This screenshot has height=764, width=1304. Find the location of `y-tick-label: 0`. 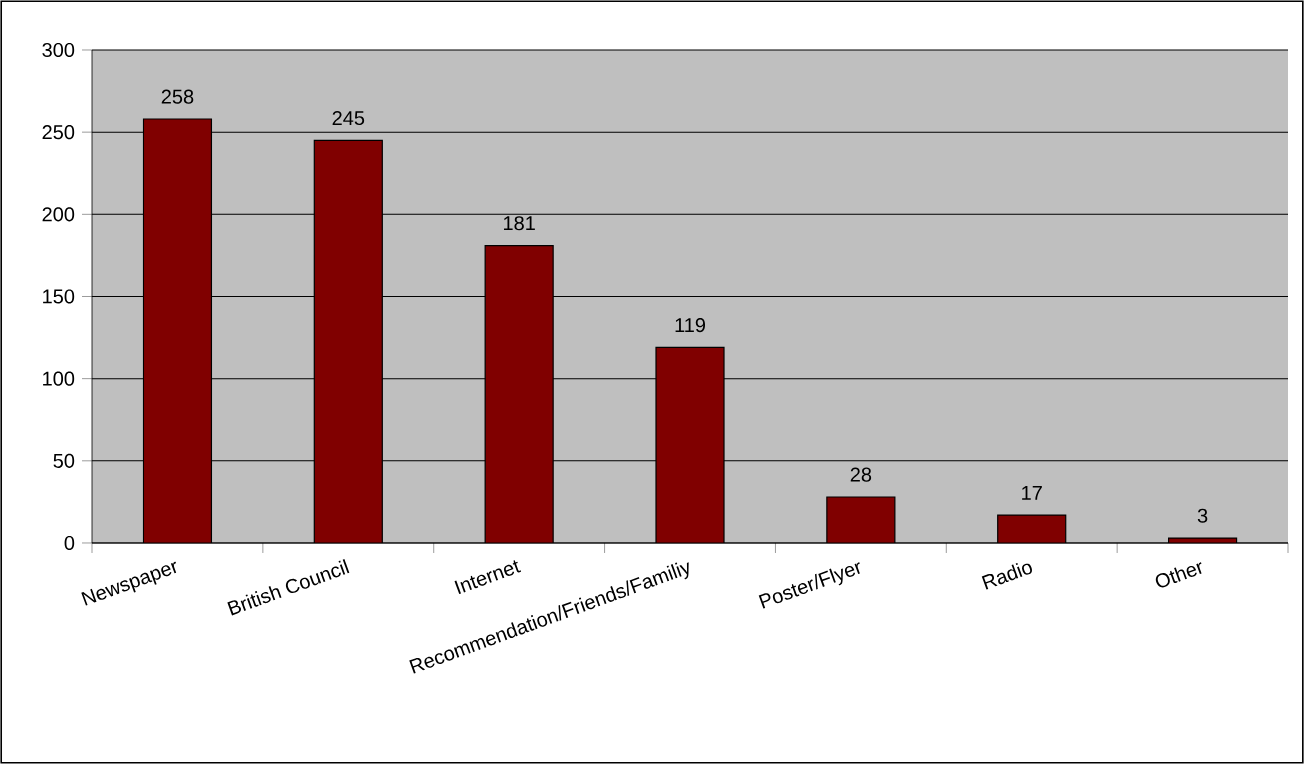

y-tick-label: 0 is located at coordinates (69, 543).